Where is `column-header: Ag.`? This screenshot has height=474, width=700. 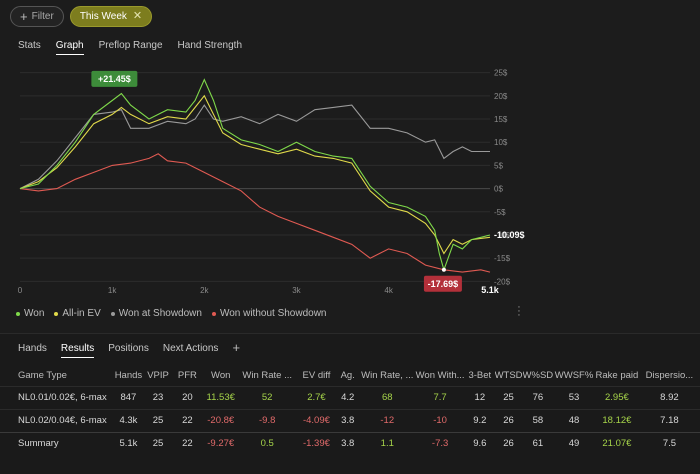
column-header: Ag. is located at coordinates (347, 376).